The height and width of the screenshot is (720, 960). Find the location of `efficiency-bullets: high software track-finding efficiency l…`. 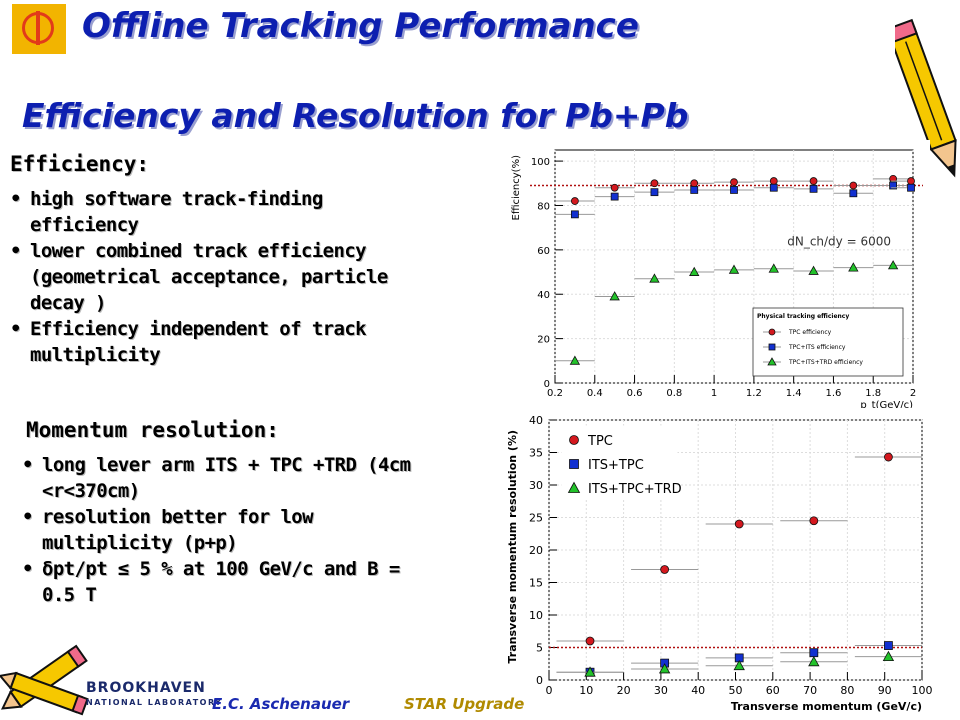

efficiency-bullets: high software track-finding efficiency l… is located at coordinates (218, 277).